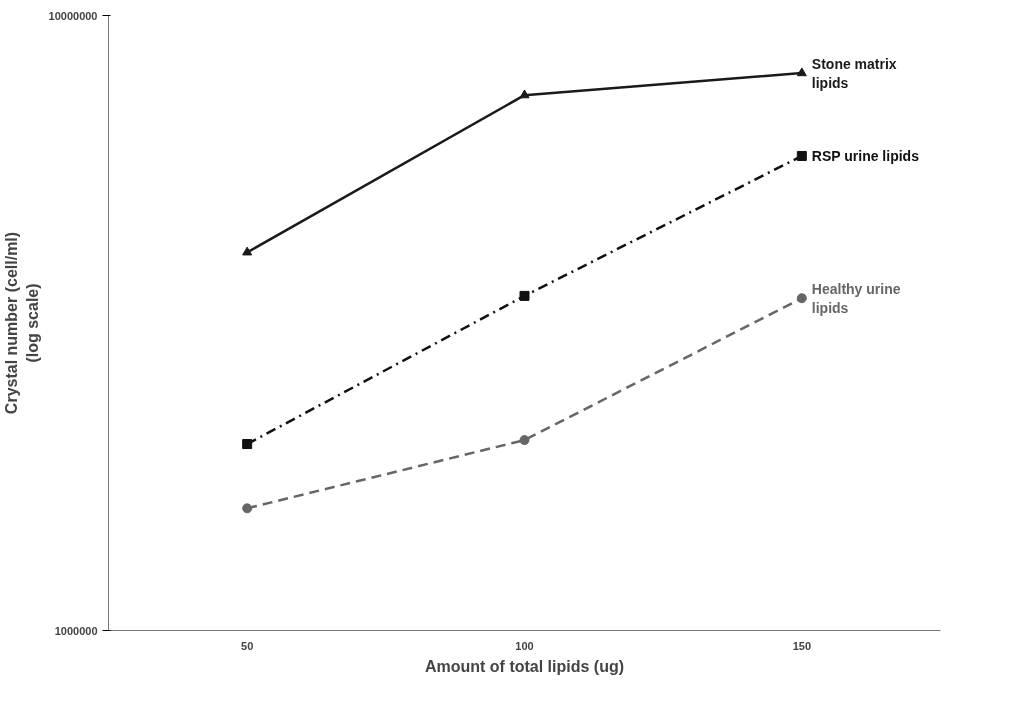 This screenshot has height=707, width=1012. Describe the element at coordinates (73, 15) in the screenshot. I see `y-tick-label: 10000000` at that location.